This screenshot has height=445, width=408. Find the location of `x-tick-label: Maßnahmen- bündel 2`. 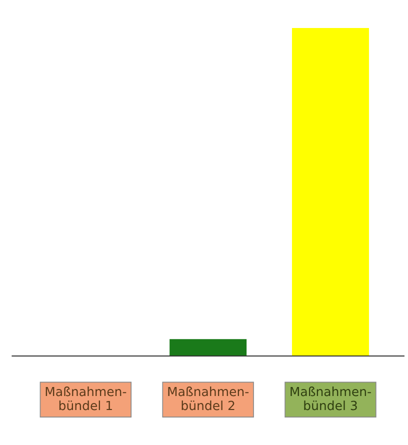

x-tick-label: Maßnahmen- bündel 2 is located at coordinates (208, 398).